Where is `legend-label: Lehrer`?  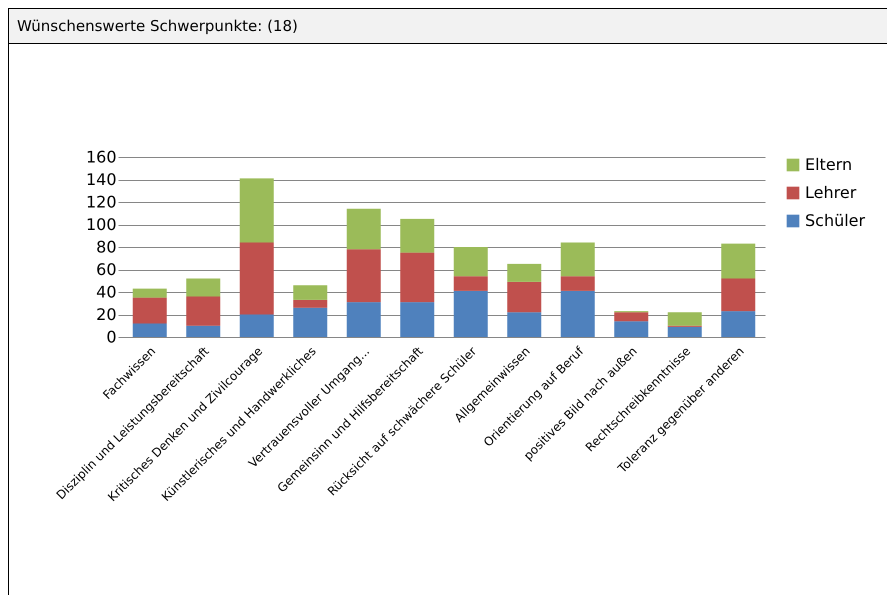 legend-label: Lehrer is located at coordinates (831, 192).